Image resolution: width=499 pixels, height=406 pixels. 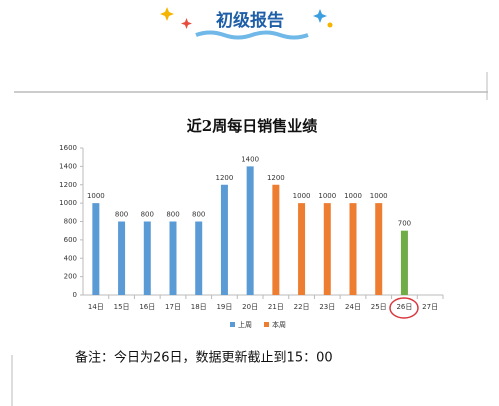 I want to click on x-tick-label: 17日, so click(x=173, y=307).